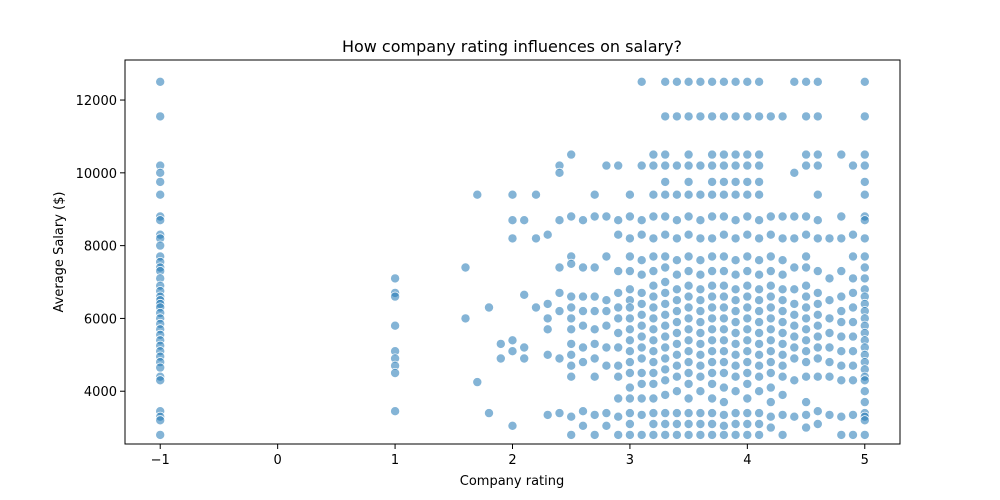  Describe the element at coordinates (395, 460) in the screenshot. I see `x-tick-label: 1` at that location.